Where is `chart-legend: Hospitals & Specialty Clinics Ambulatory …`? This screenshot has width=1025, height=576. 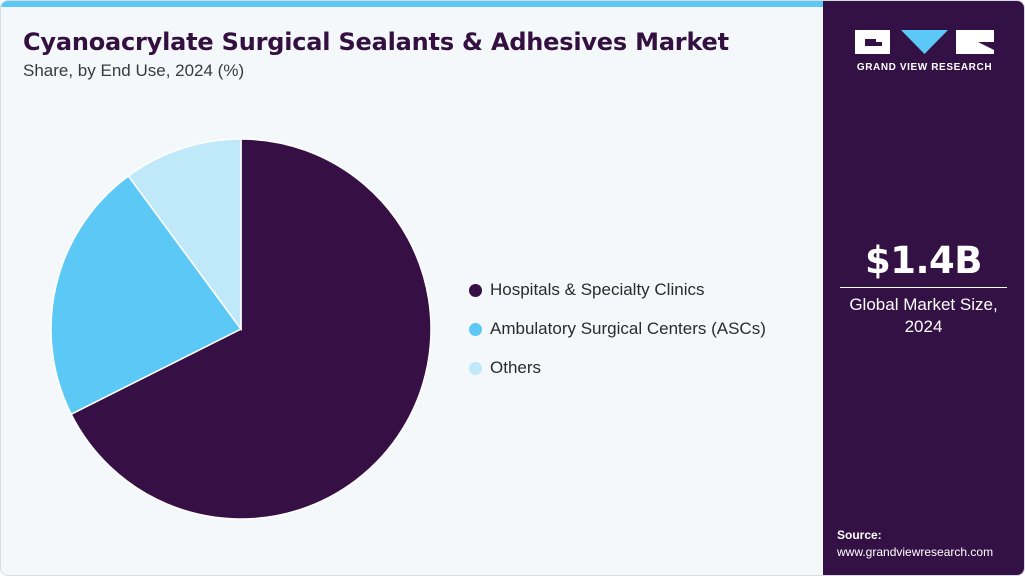 chart-legend: Hospitals & Specialty Clinics Ambulatory … is located at coordinates (617, 337).